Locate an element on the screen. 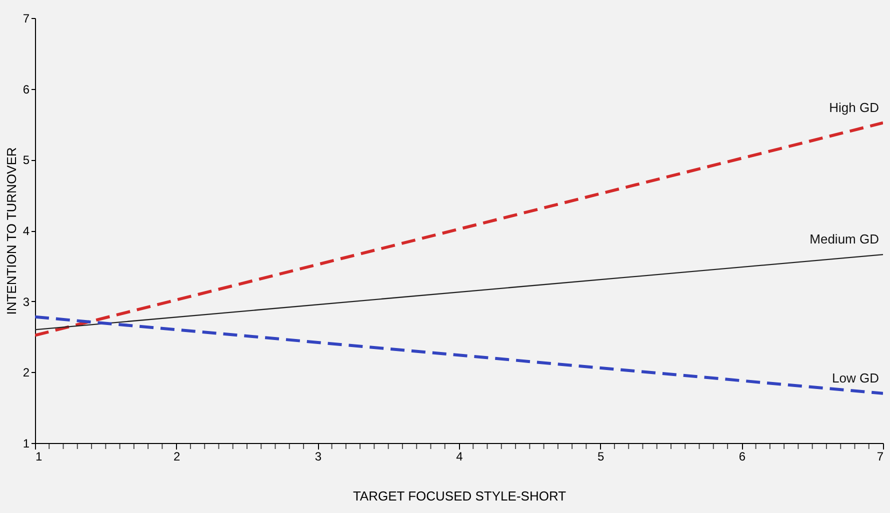 This screenshot has width=890, height=513. y-axis-title: INTENTION TO TURNOVER is located at coordinates (11, 231).